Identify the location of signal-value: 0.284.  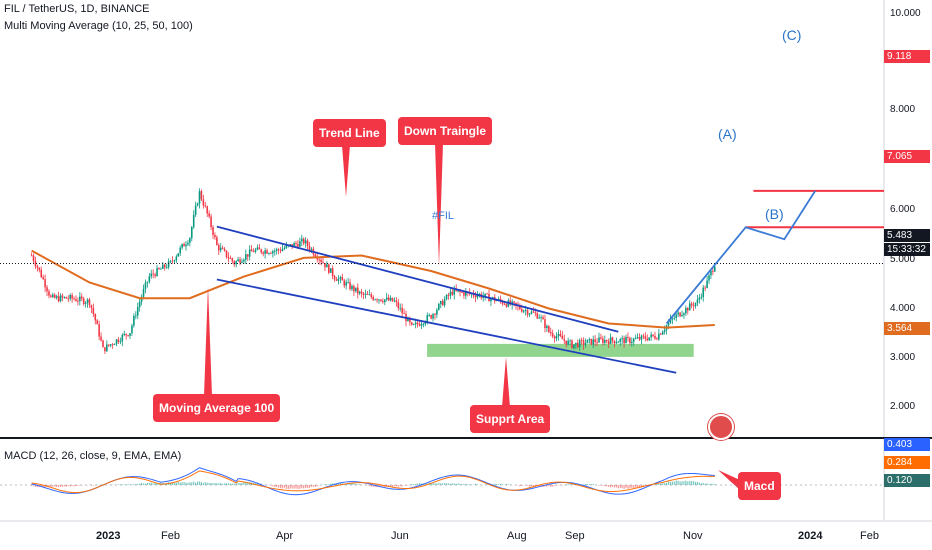
(907, 462).